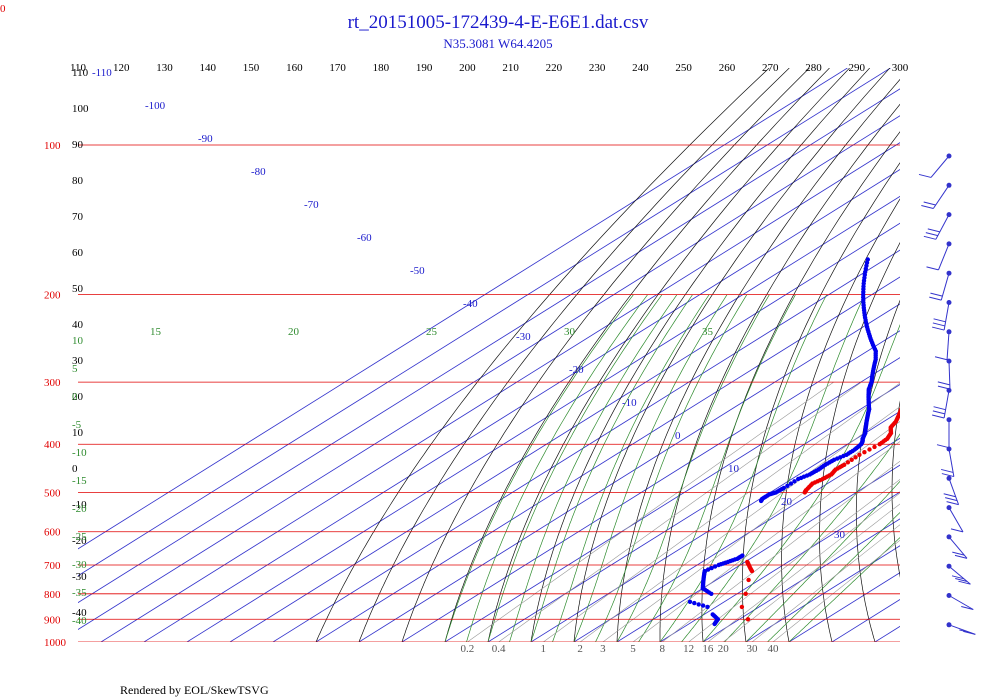  What do you see at coordinates (724, 649) in the screenshot?
I see `mixing-ratio-label: 20` at bounding box center [724, 649].